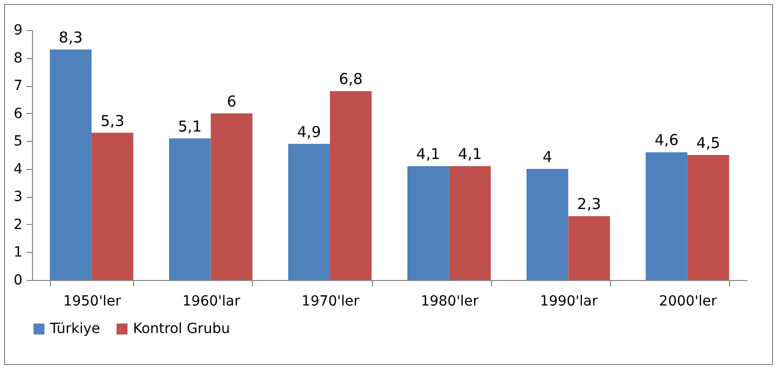  I want to click on y-tick-label: 8, so click(18, 58).